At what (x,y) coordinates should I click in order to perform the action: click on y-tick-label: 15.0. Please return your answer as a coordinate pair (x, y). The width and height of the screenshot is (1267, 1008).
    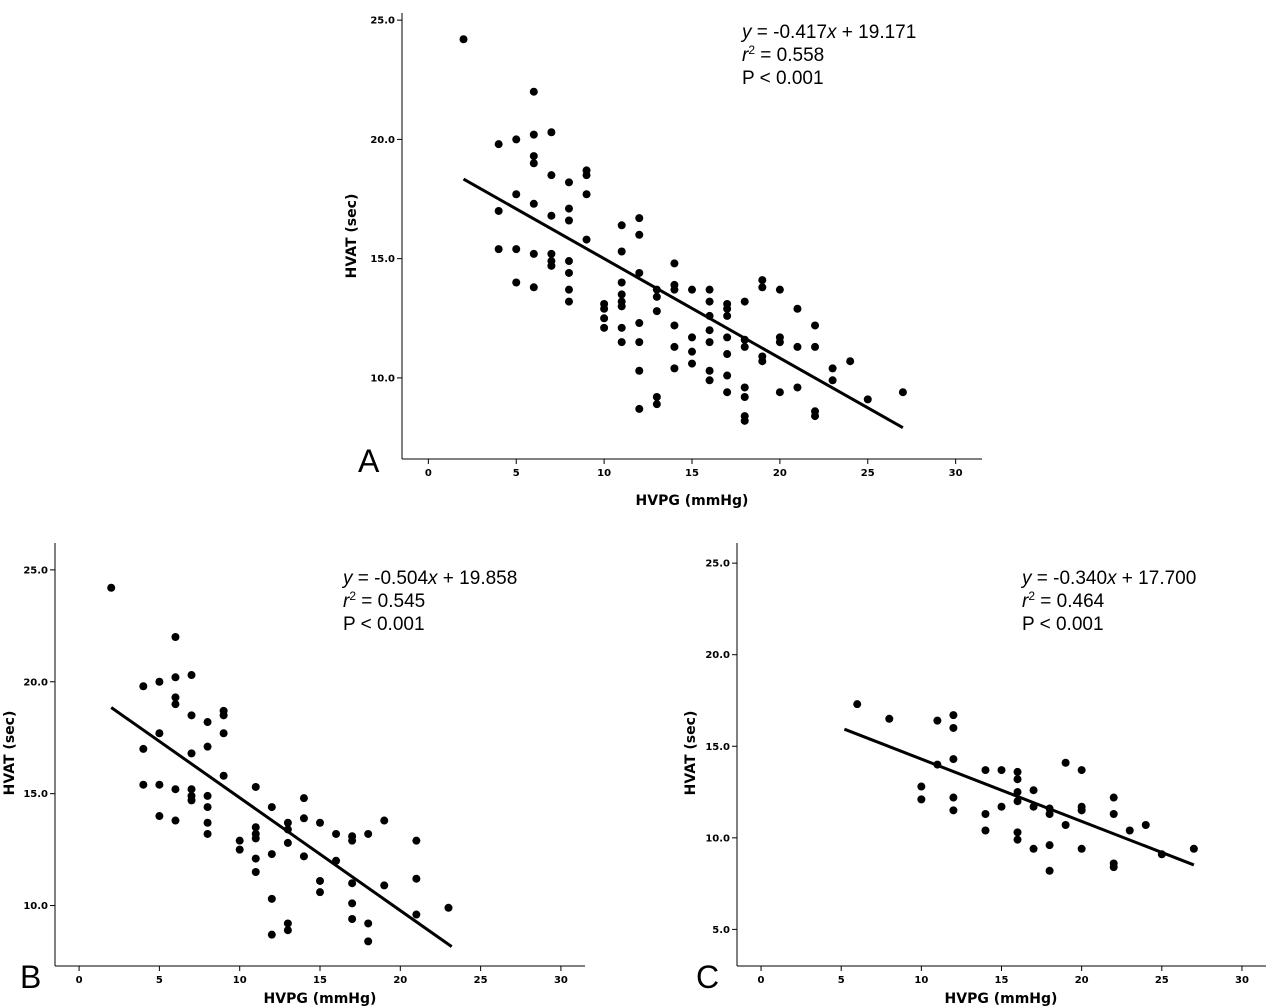
    Looking at the image, I should click on (717, 747).